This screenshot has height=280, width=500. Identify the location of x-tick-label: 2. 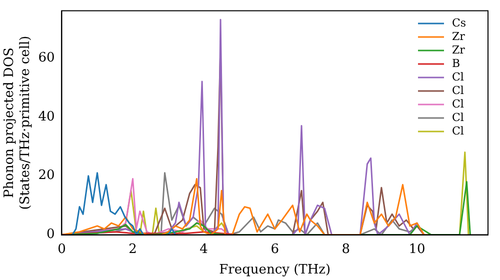
(132, 249).